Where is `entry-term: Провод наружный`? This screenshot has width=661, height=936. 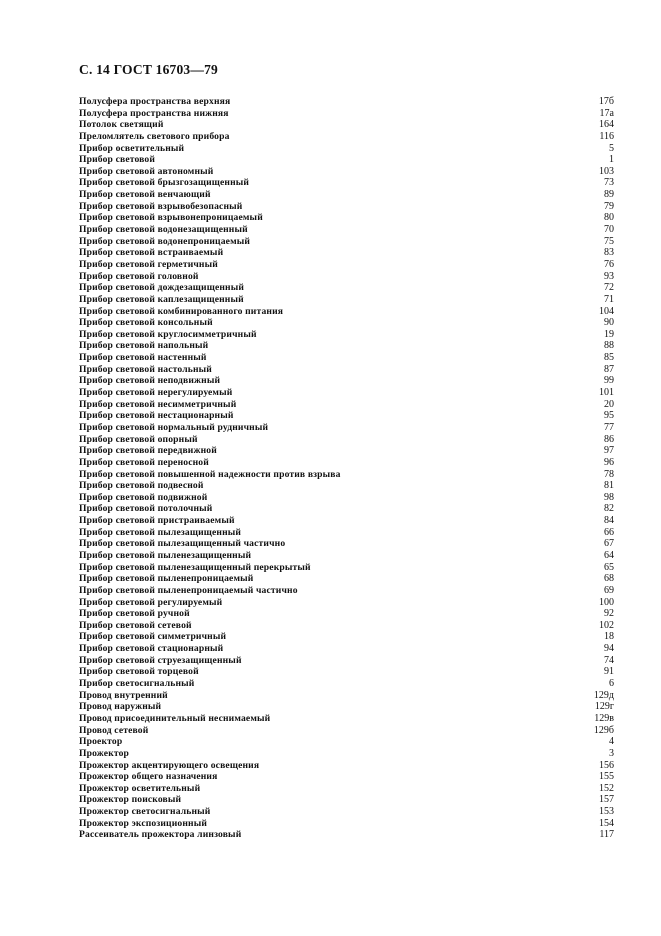
entry-term: Провод наружный is located at coordinates (120, 707).